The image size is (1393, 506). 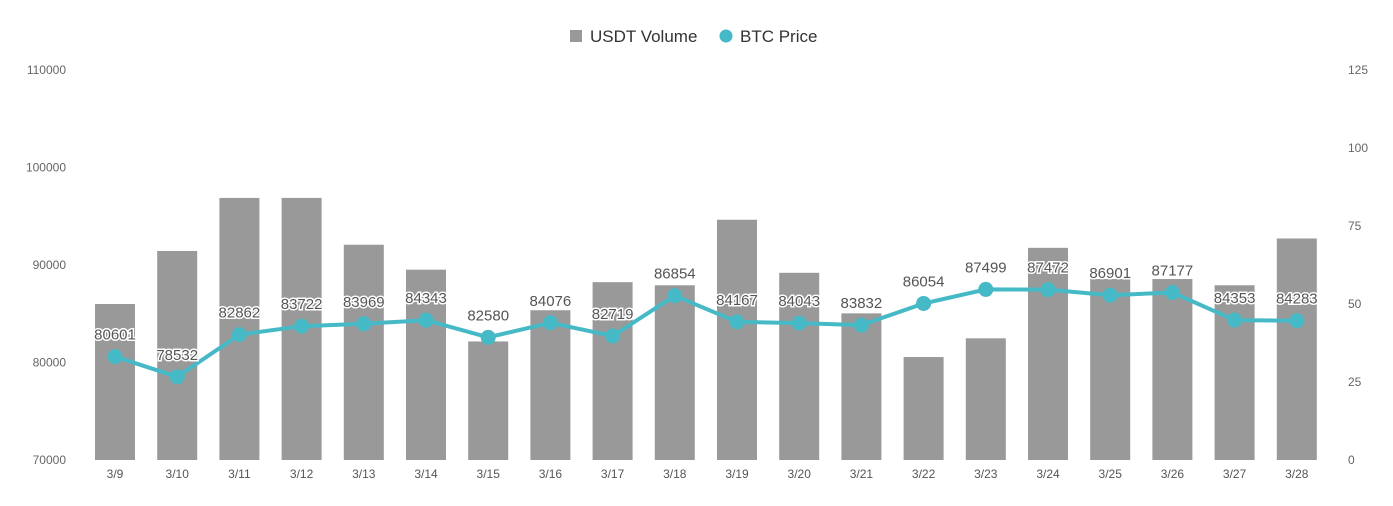 What do you see at coordinates (489, 474) in the screenshot?
I see `x-axis-tick: 3/15` at bounding box center [489, 474].